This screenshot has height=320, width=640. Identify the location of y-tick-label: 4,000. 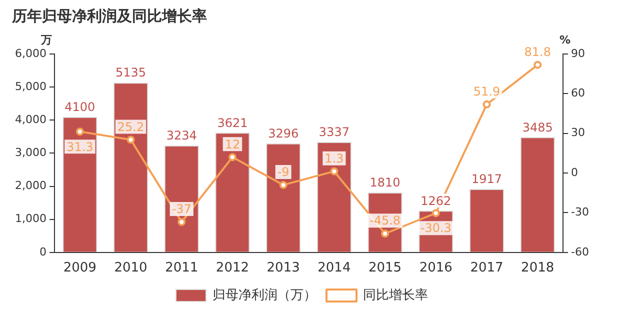
(30, 119).